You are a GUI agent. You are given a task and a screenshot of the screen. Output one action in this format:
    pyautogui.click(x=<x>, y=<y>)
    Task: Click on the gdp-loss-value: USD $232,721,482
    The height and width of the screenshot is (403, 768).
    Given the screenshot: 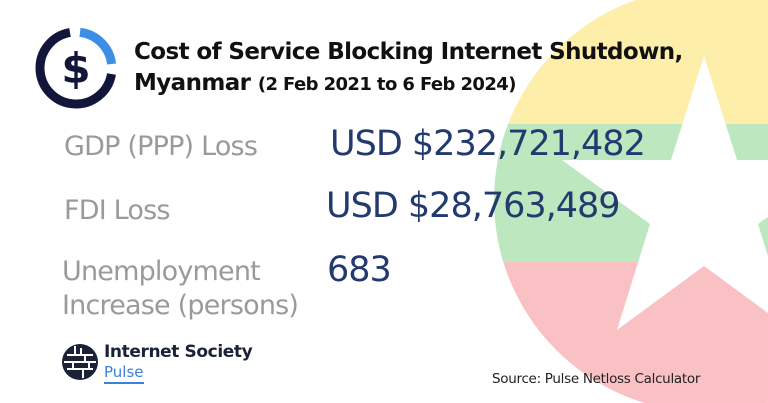 What is the action you would take?
    pyautogui.click(x=488, y=144)
    